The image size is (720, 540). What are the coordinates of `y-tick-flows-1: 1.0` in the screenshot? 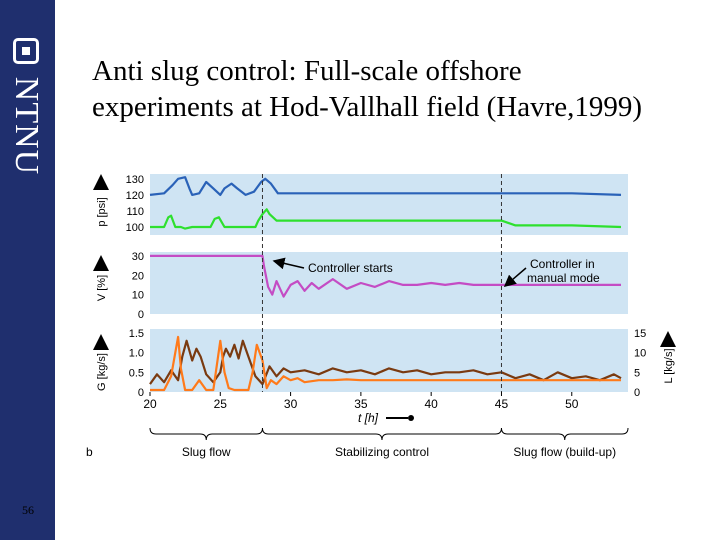 It's located at (136, 354).